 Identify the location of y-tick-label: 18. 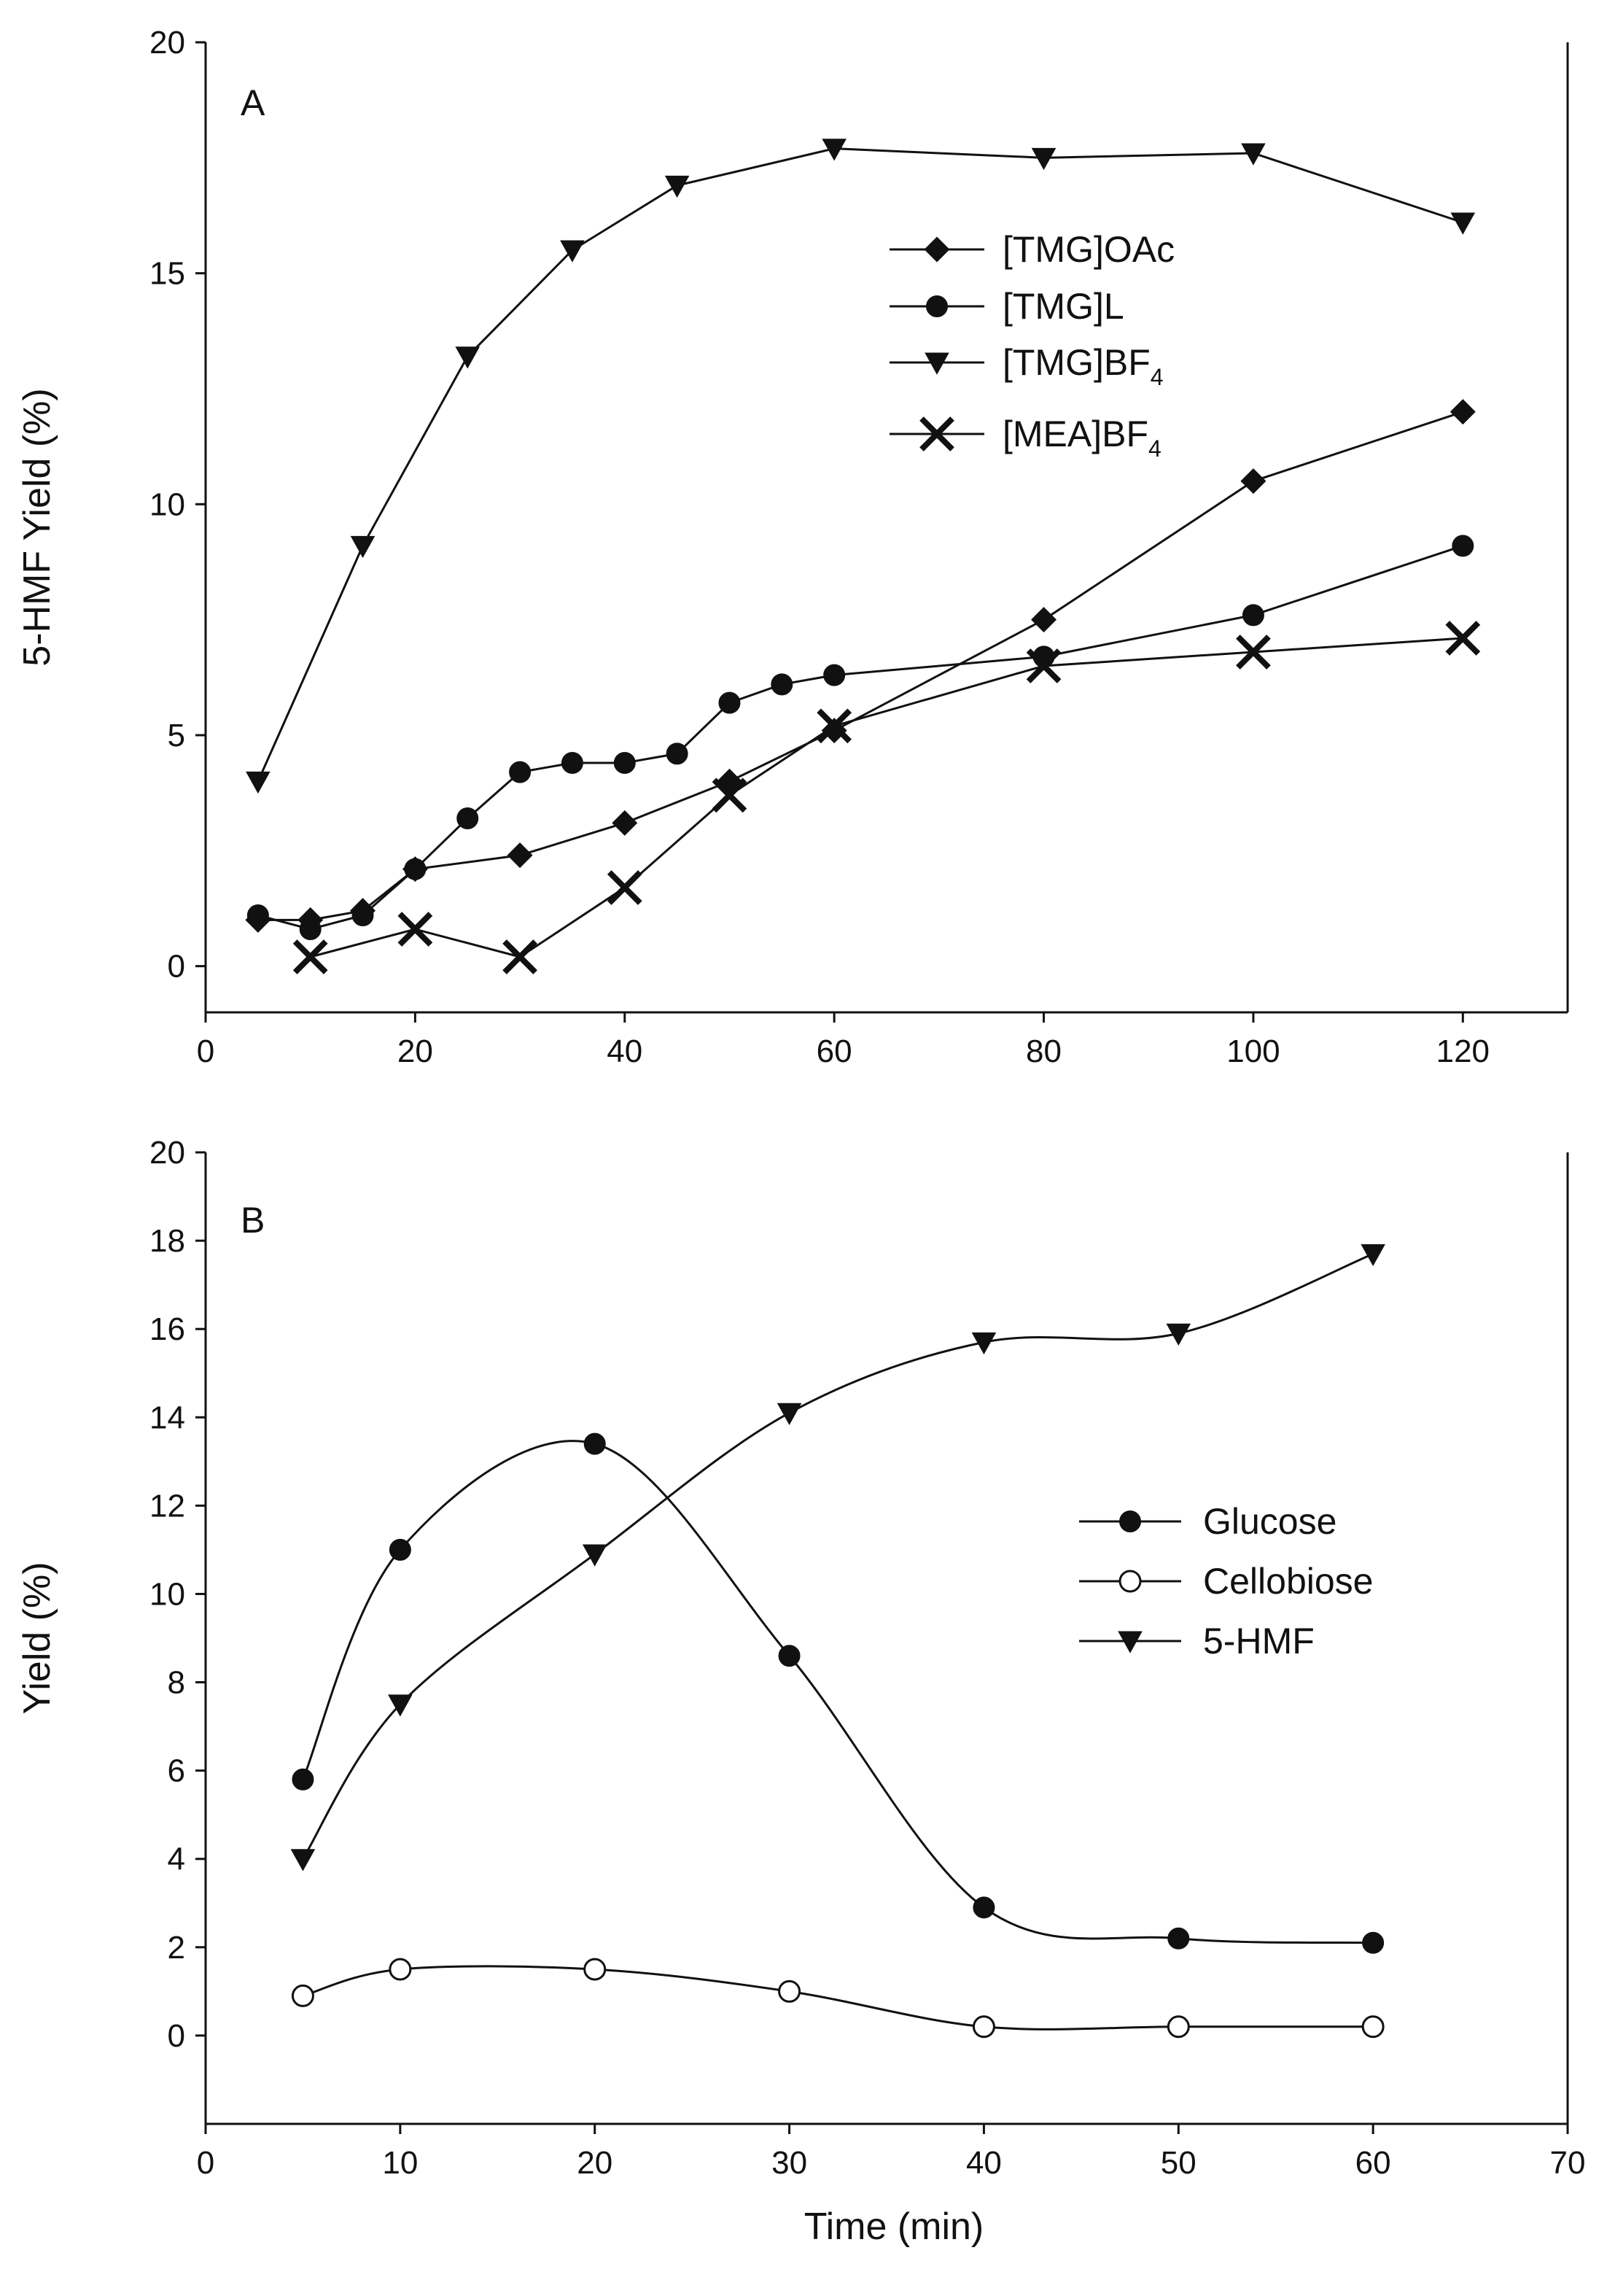
(167, 1241).